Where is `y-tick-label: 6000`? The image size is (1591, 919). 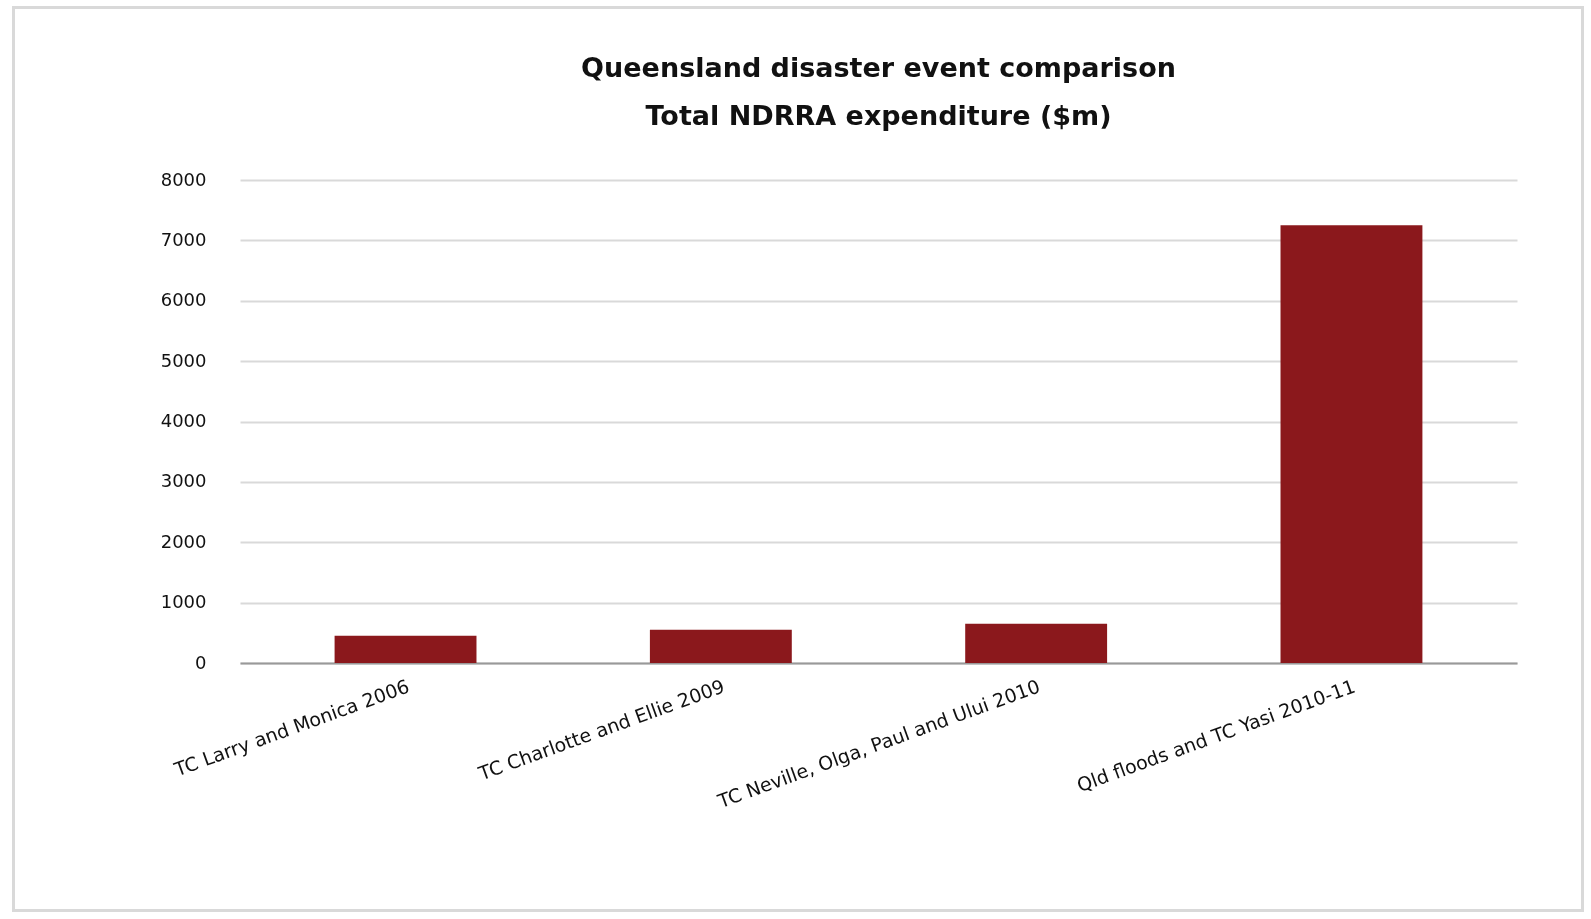
y-tick-label: 6000 is located at coordinates (183, 300).